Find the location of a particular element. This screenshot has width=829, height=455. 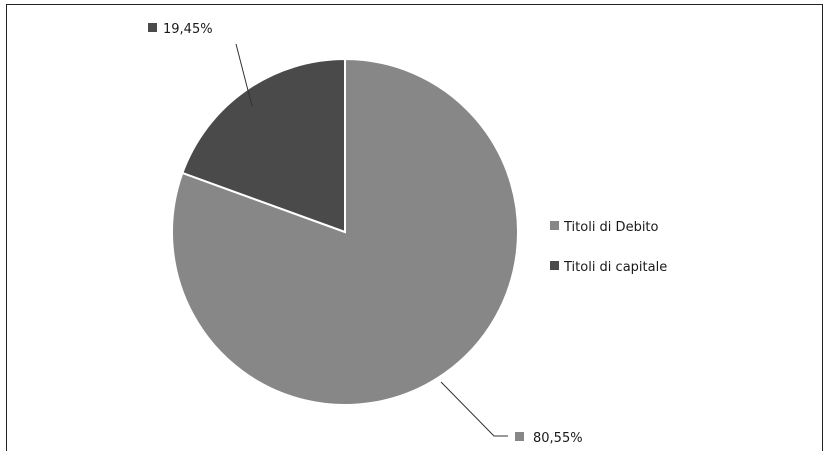

legend-item-debito: Titoli di Debito is located at coordinates (604, 227).